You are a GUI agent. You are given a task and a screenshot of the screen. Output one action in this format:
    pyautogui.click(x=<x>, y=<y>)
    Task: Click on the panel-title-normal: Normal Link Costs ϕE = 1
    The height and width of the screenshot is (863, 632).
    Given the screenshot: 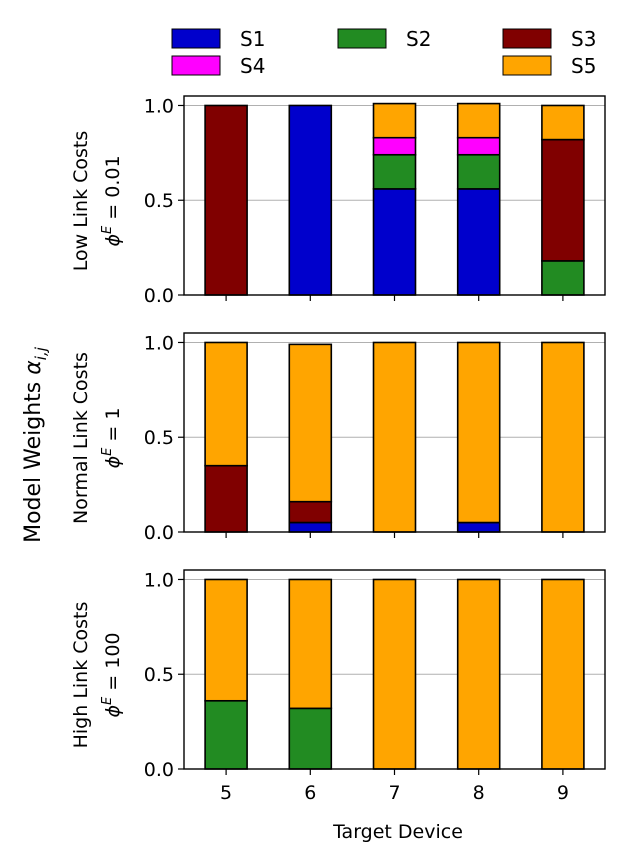 What is the action you would take?
    pyautogui.click(x=97, y=438)
    